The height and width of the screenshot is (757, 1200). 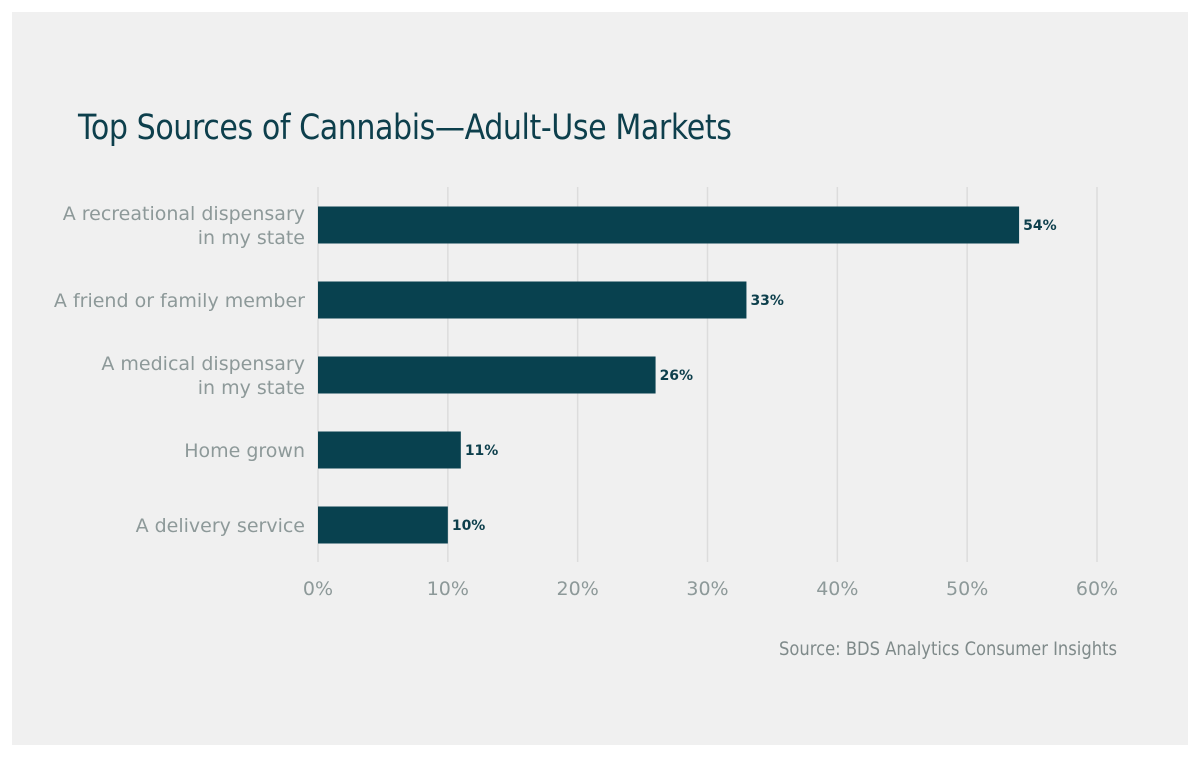 I want to click on data-label: 54%, so click(x=1040, y=226).